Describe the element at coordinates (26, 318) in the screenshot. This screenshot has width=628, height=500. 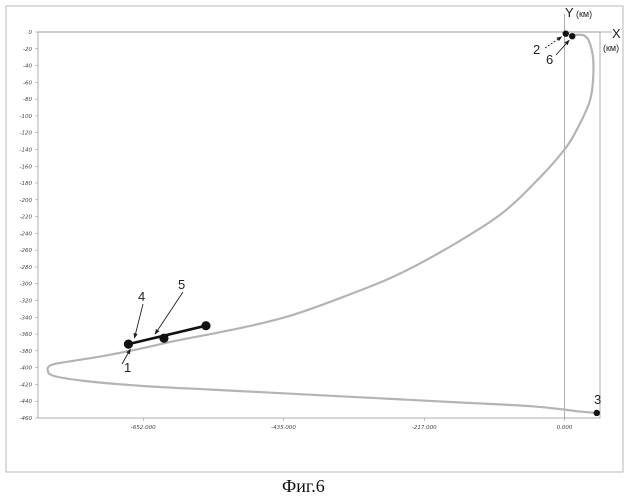
I see `y-tick-label: -340` at that location.